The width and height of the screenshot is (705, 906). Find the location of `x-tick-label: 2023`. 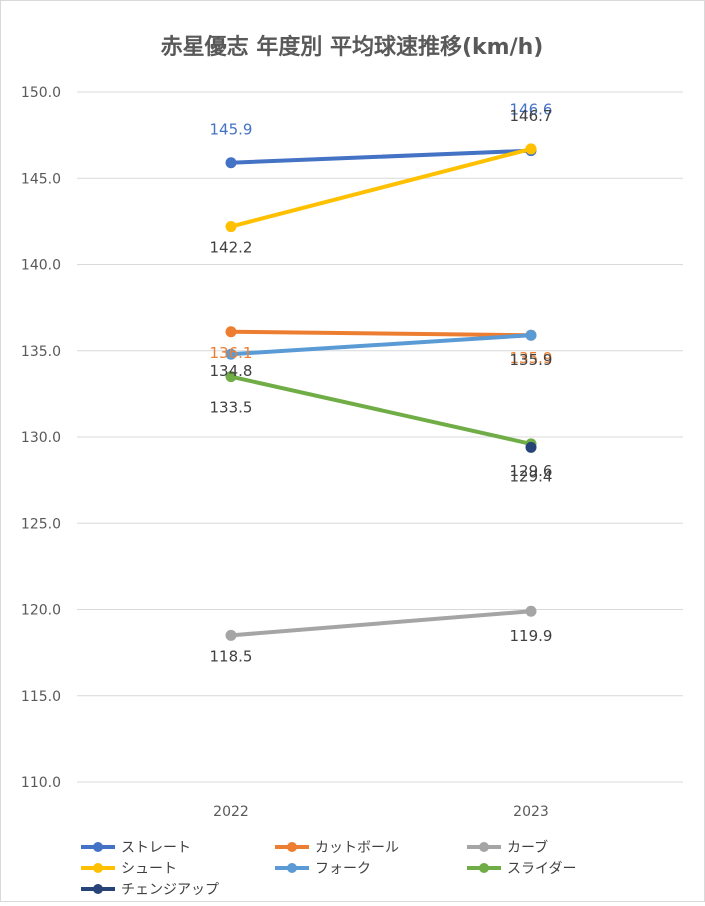

x-tick-label: 2023 is located at coordinates (531, 812).